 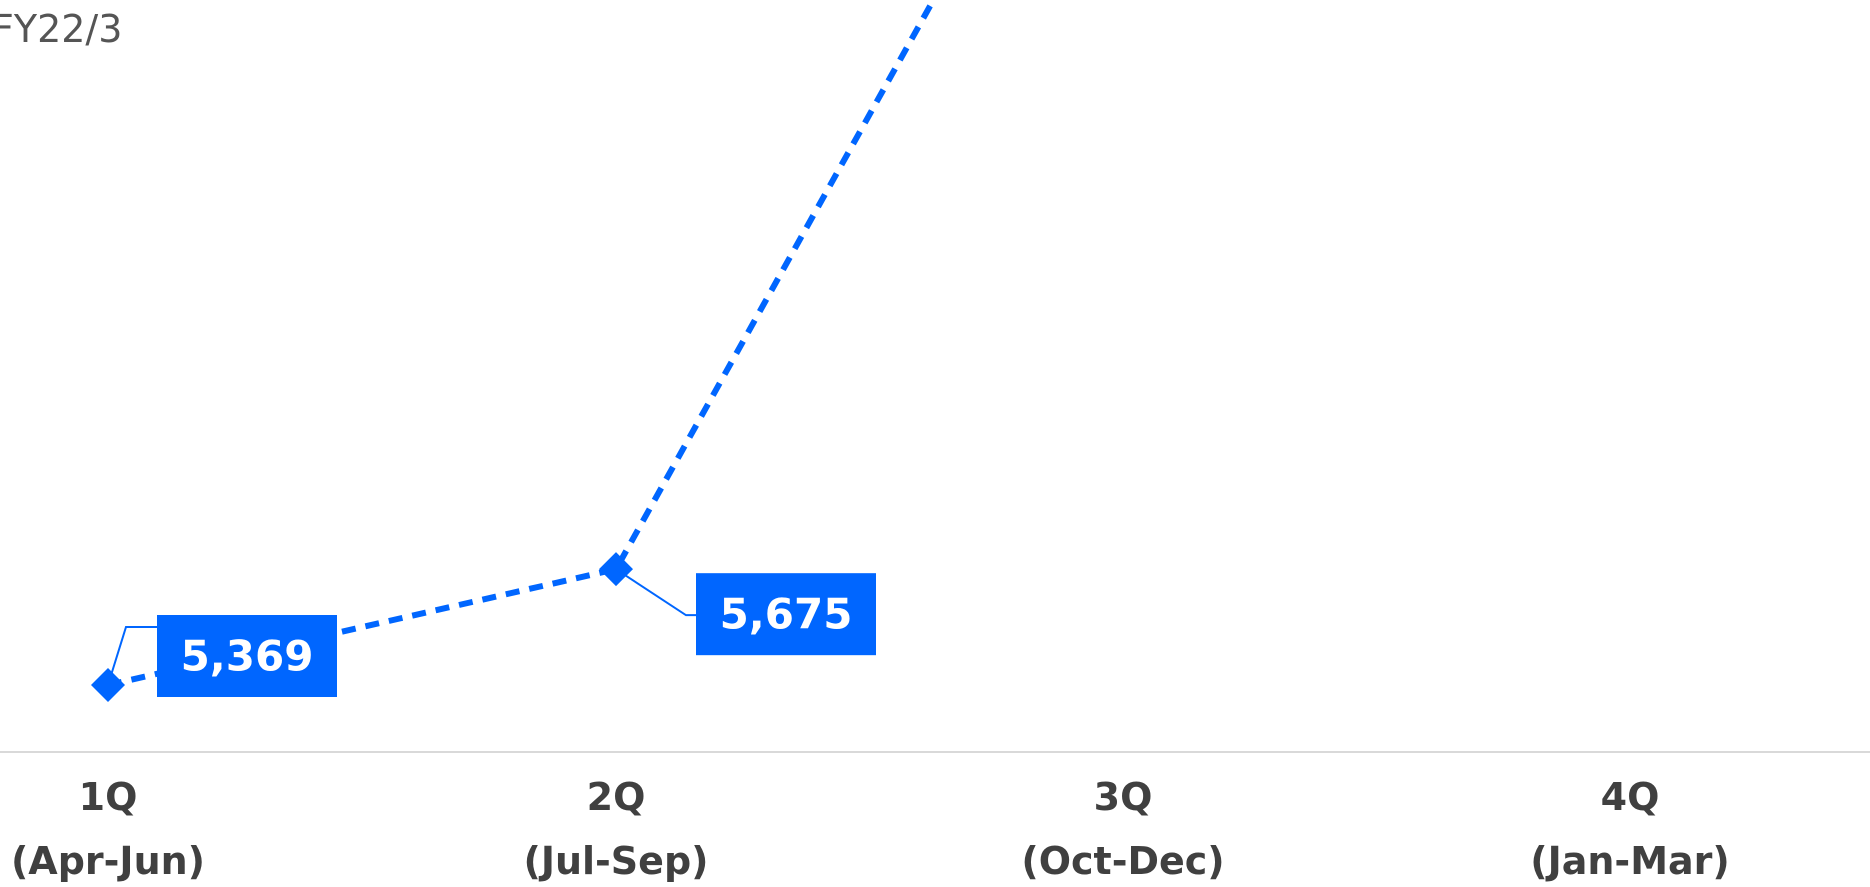 What do you see at coordinates (108, 861) in the screenshot?
I see `x-tick-label: (Apr-Jun)` at bounding box center [108, 861].